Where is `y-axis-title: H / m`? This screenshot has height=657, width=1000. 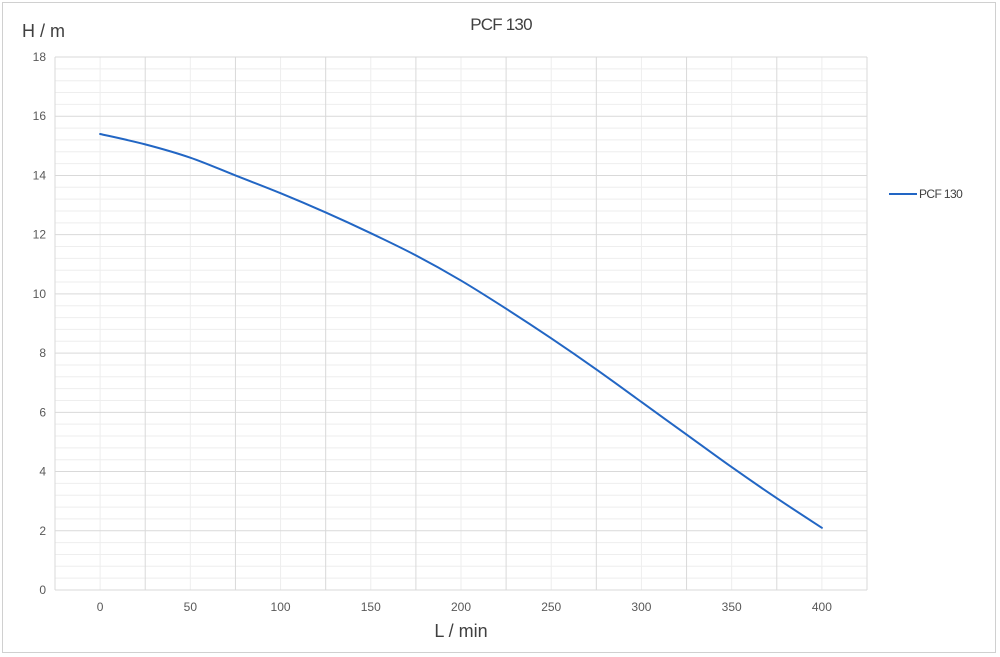
y-axis-title: H / m is located at coordinates (43, 31).